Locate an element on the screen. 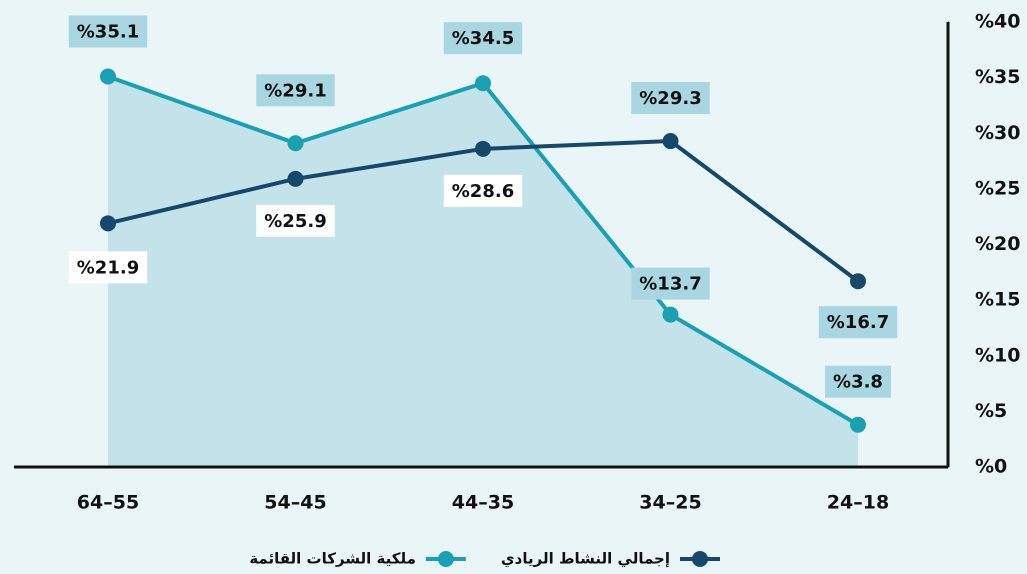 The width and height of the screenshot is (1027, 574). value-label-text: %3.8 is located at coordinates (858, 382).